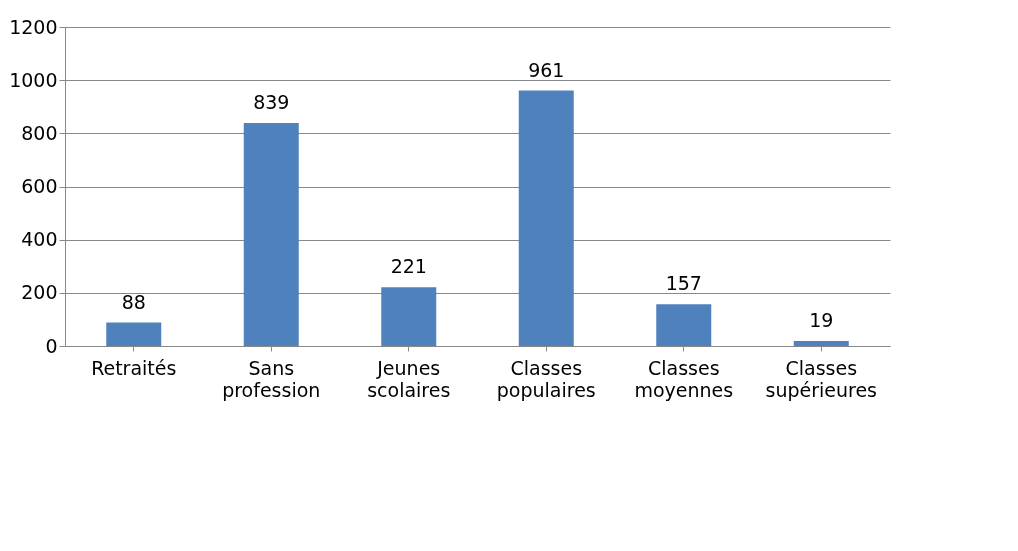  Describe the element at coordinates (408, 266) in the screenshot. I see `data-label: 221` at that location.